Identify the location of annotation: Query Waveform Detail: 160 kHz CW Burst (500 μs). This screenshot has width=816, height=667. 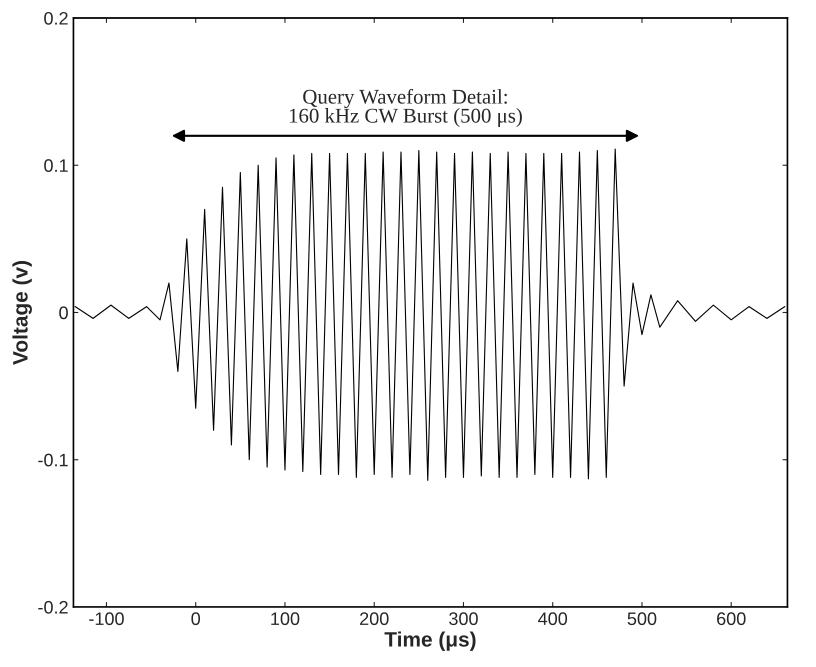
(406, 107).